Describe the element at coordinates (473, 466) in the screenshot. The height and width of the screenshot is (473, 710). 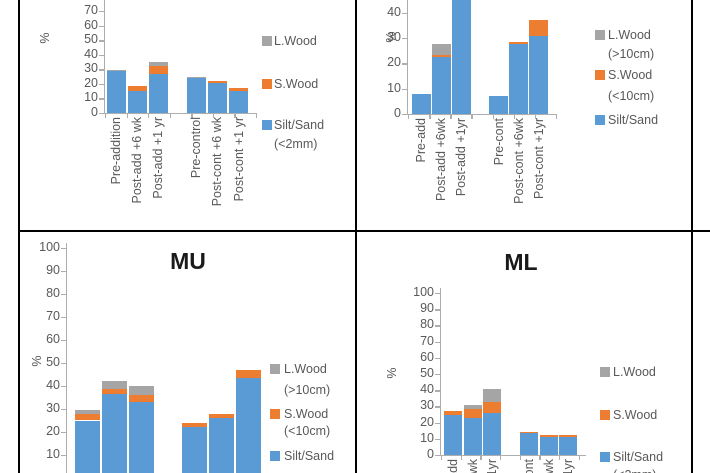
I see `x-category-label: Post-add +6wk` at that location.